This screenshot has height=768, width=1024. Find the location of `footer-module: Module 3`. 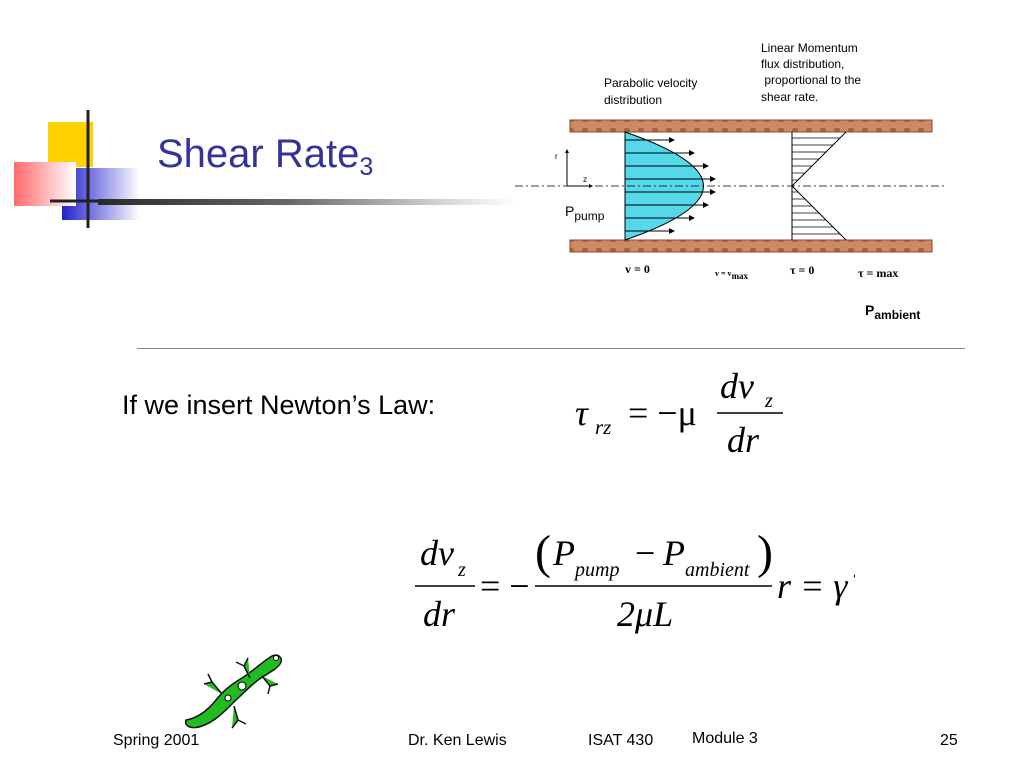

footer-module: Module 3 is located at coordinates (725, 738).